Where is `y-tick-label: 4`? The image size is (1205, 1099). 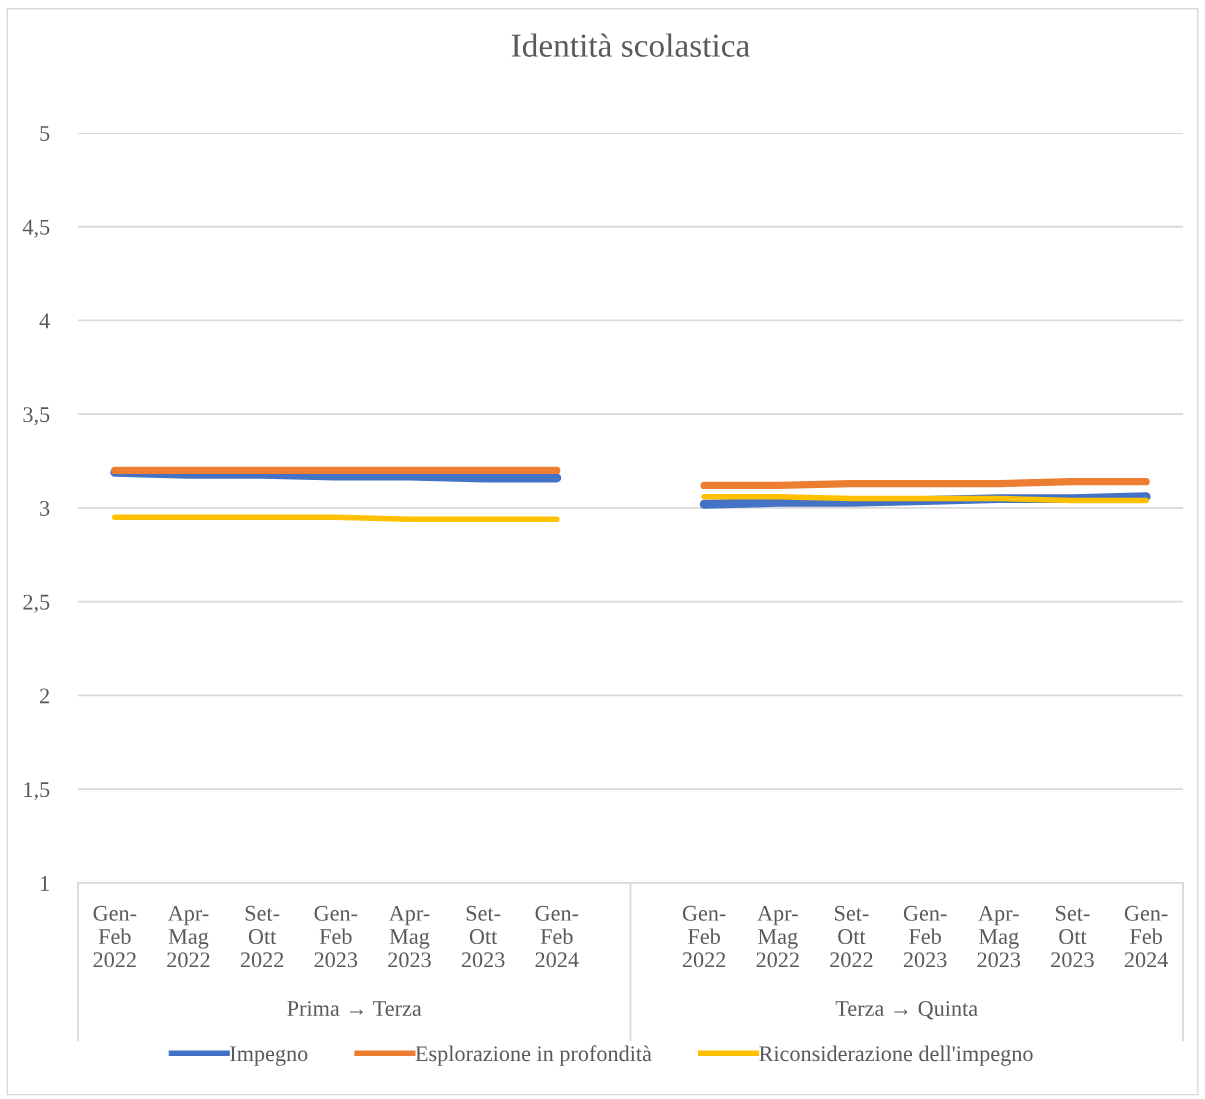 y-tick-label: 4 is located at coordinates (44, 321).